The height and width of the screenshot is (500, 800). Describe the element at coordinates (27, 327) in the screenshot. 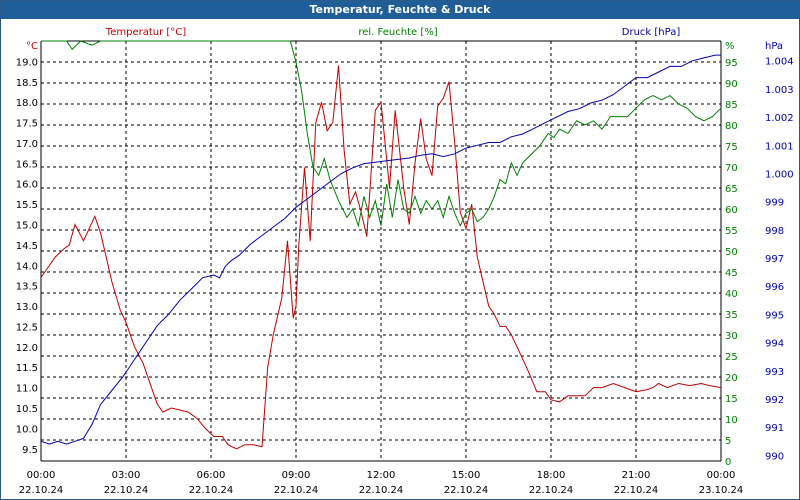

I see `temperature-tick-label: 12.5` at that location.